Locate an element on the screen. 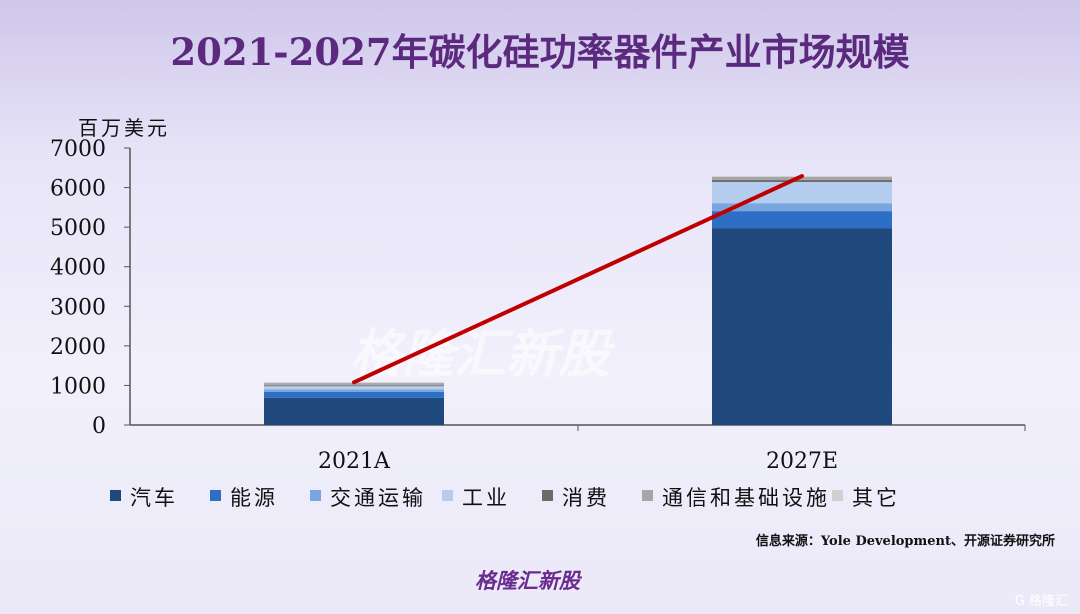 The width and height of the screenshot is (1080, 614). chart-title: 2021-2027年碳化硅功率器件产业市场规模 is located at coordinates (540, 52).